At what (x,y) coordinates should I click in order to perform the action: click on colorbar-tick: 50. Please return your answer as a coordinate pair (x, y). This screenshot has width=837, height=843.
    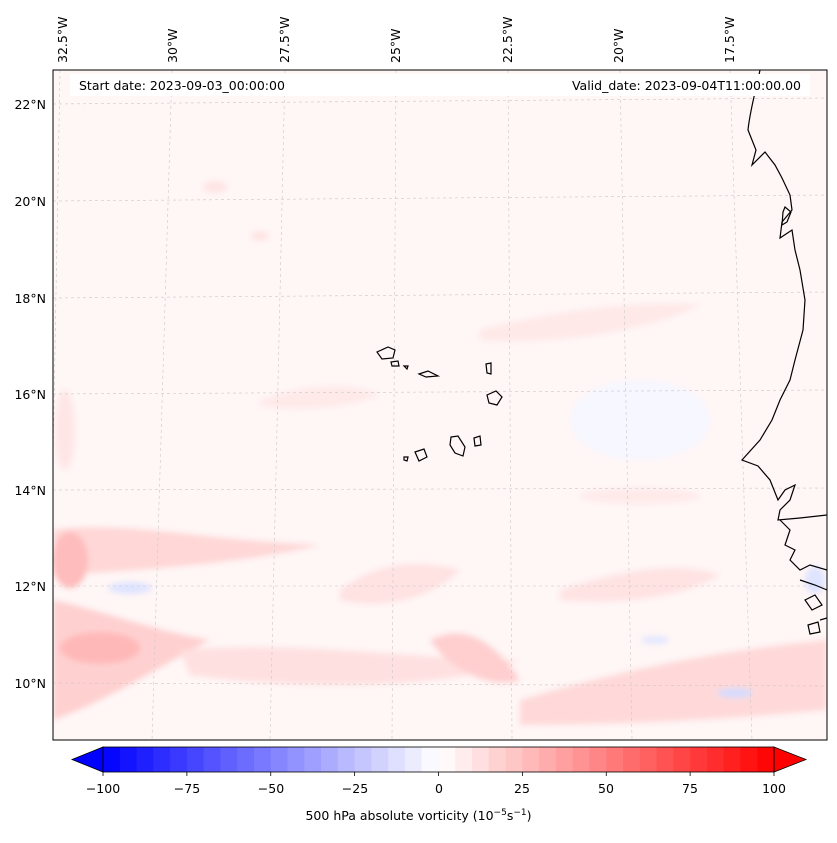
    Looking at the image, I should click on (606, 788).